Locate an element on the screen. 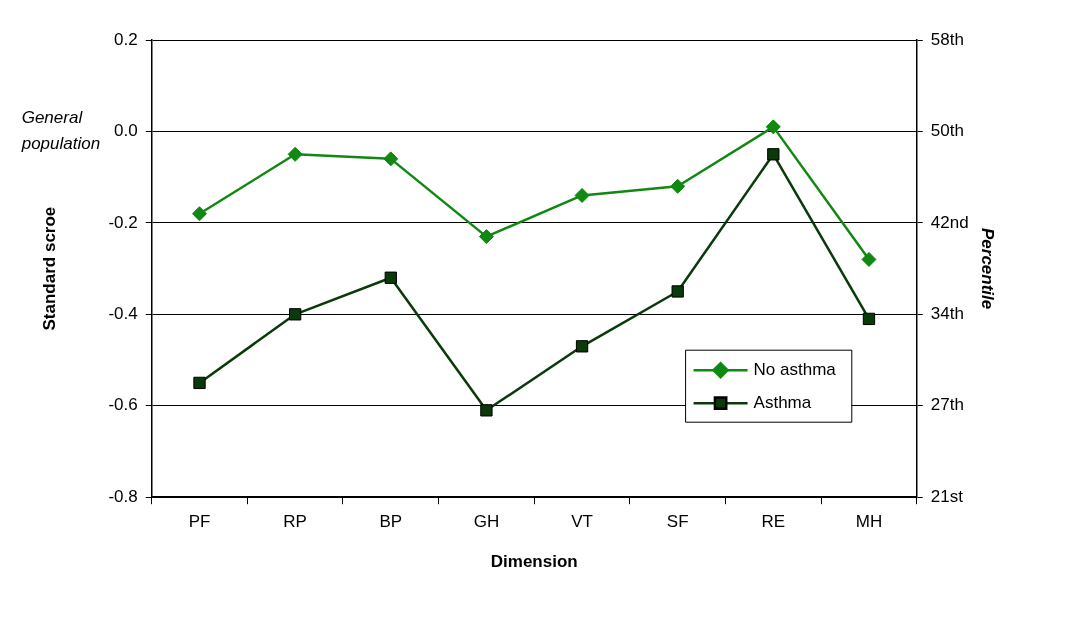 The image size is (1077, 617). y-tick-label: -0.8 is located at coordinates (123, 496).